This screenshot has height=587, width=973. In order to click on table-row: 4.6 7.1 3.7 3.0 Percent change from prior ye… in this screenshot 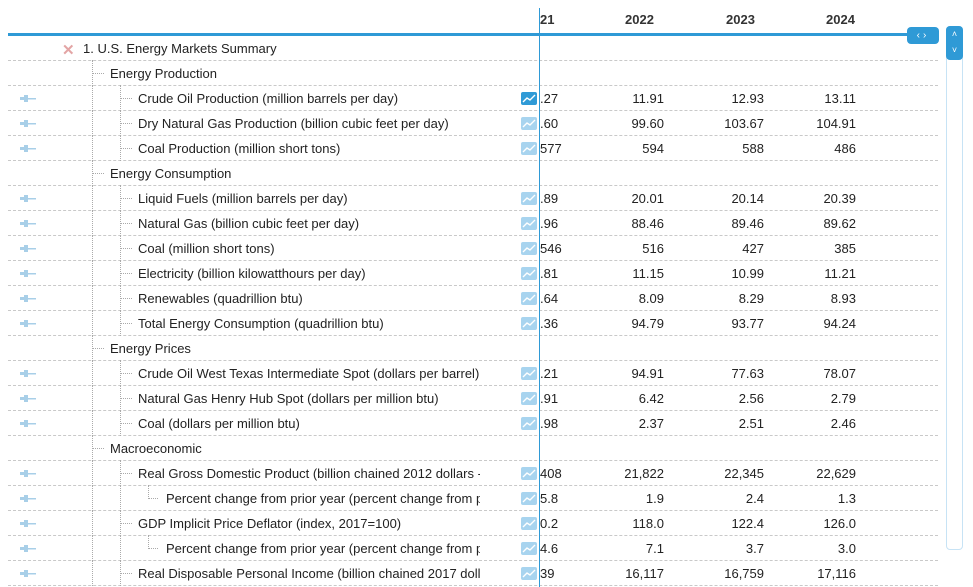, I will do `click(473, 548)`.